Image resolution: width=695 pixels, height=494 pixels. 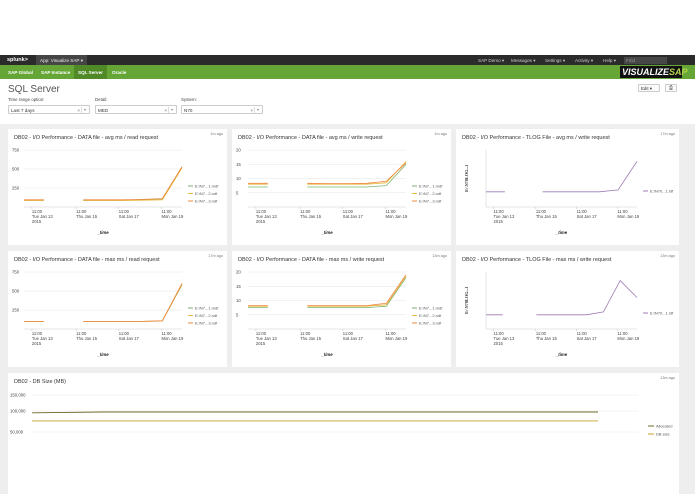 I want to click on panel-refresh-time: 1m ago, so click(x=216, y=134).